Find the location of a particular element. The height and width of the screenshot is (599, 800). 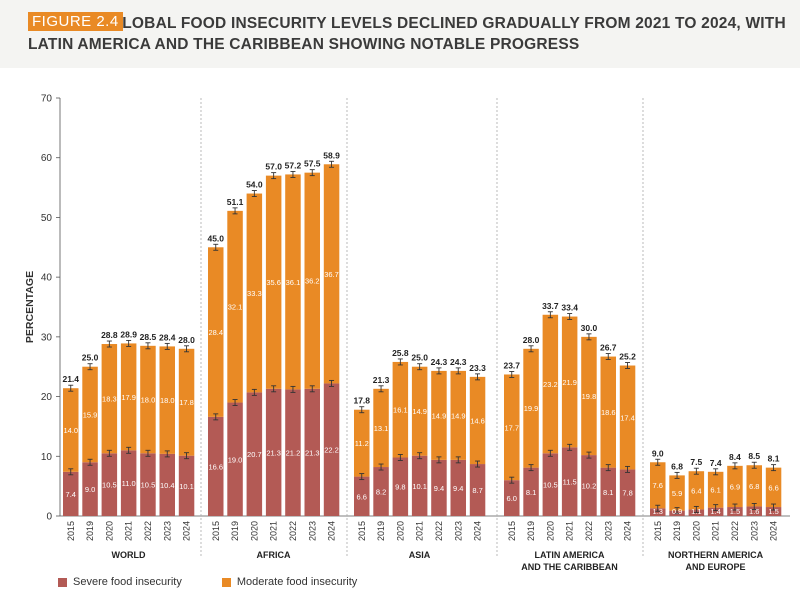

severe-label: 6.6 is located at coordinates (362, 496).